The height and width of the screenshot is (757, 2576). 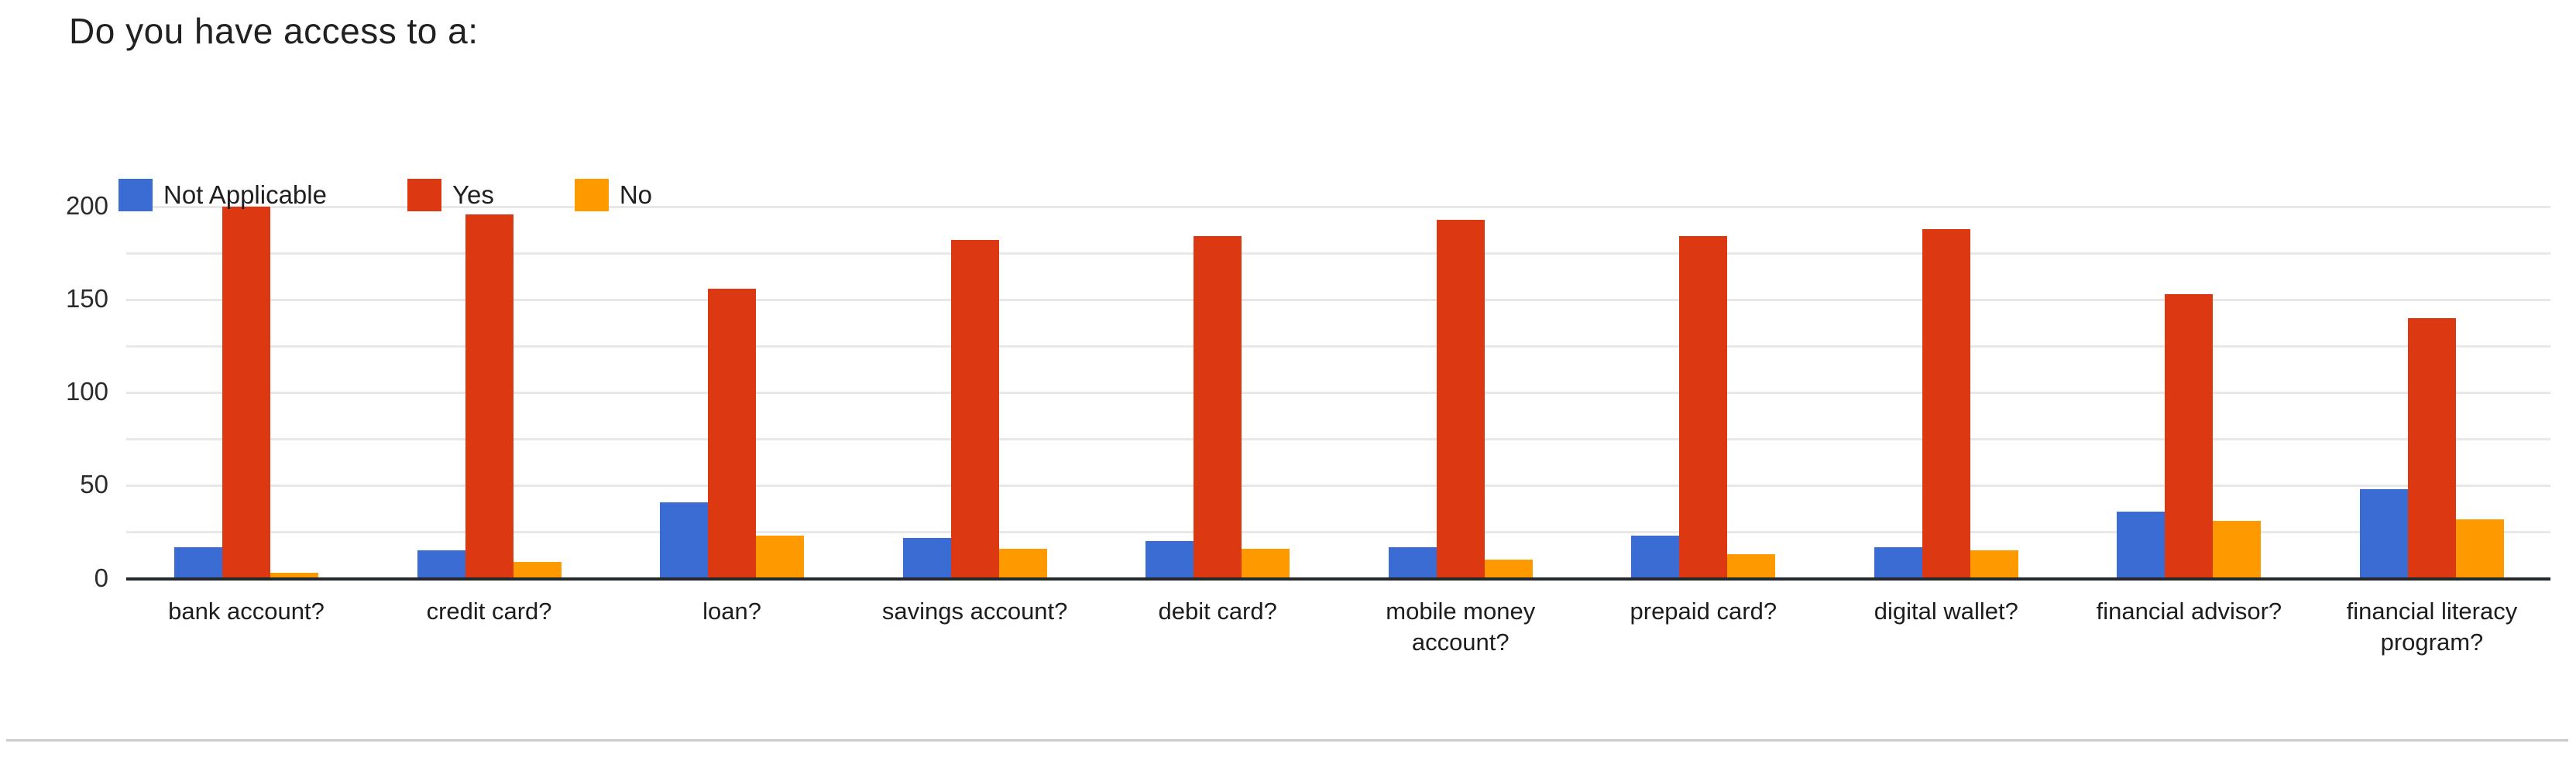 What do you see at coordinates (451, 195) in the screenshot?
I see `legend-item-yes: Yes` at bounding box center [451, 195].